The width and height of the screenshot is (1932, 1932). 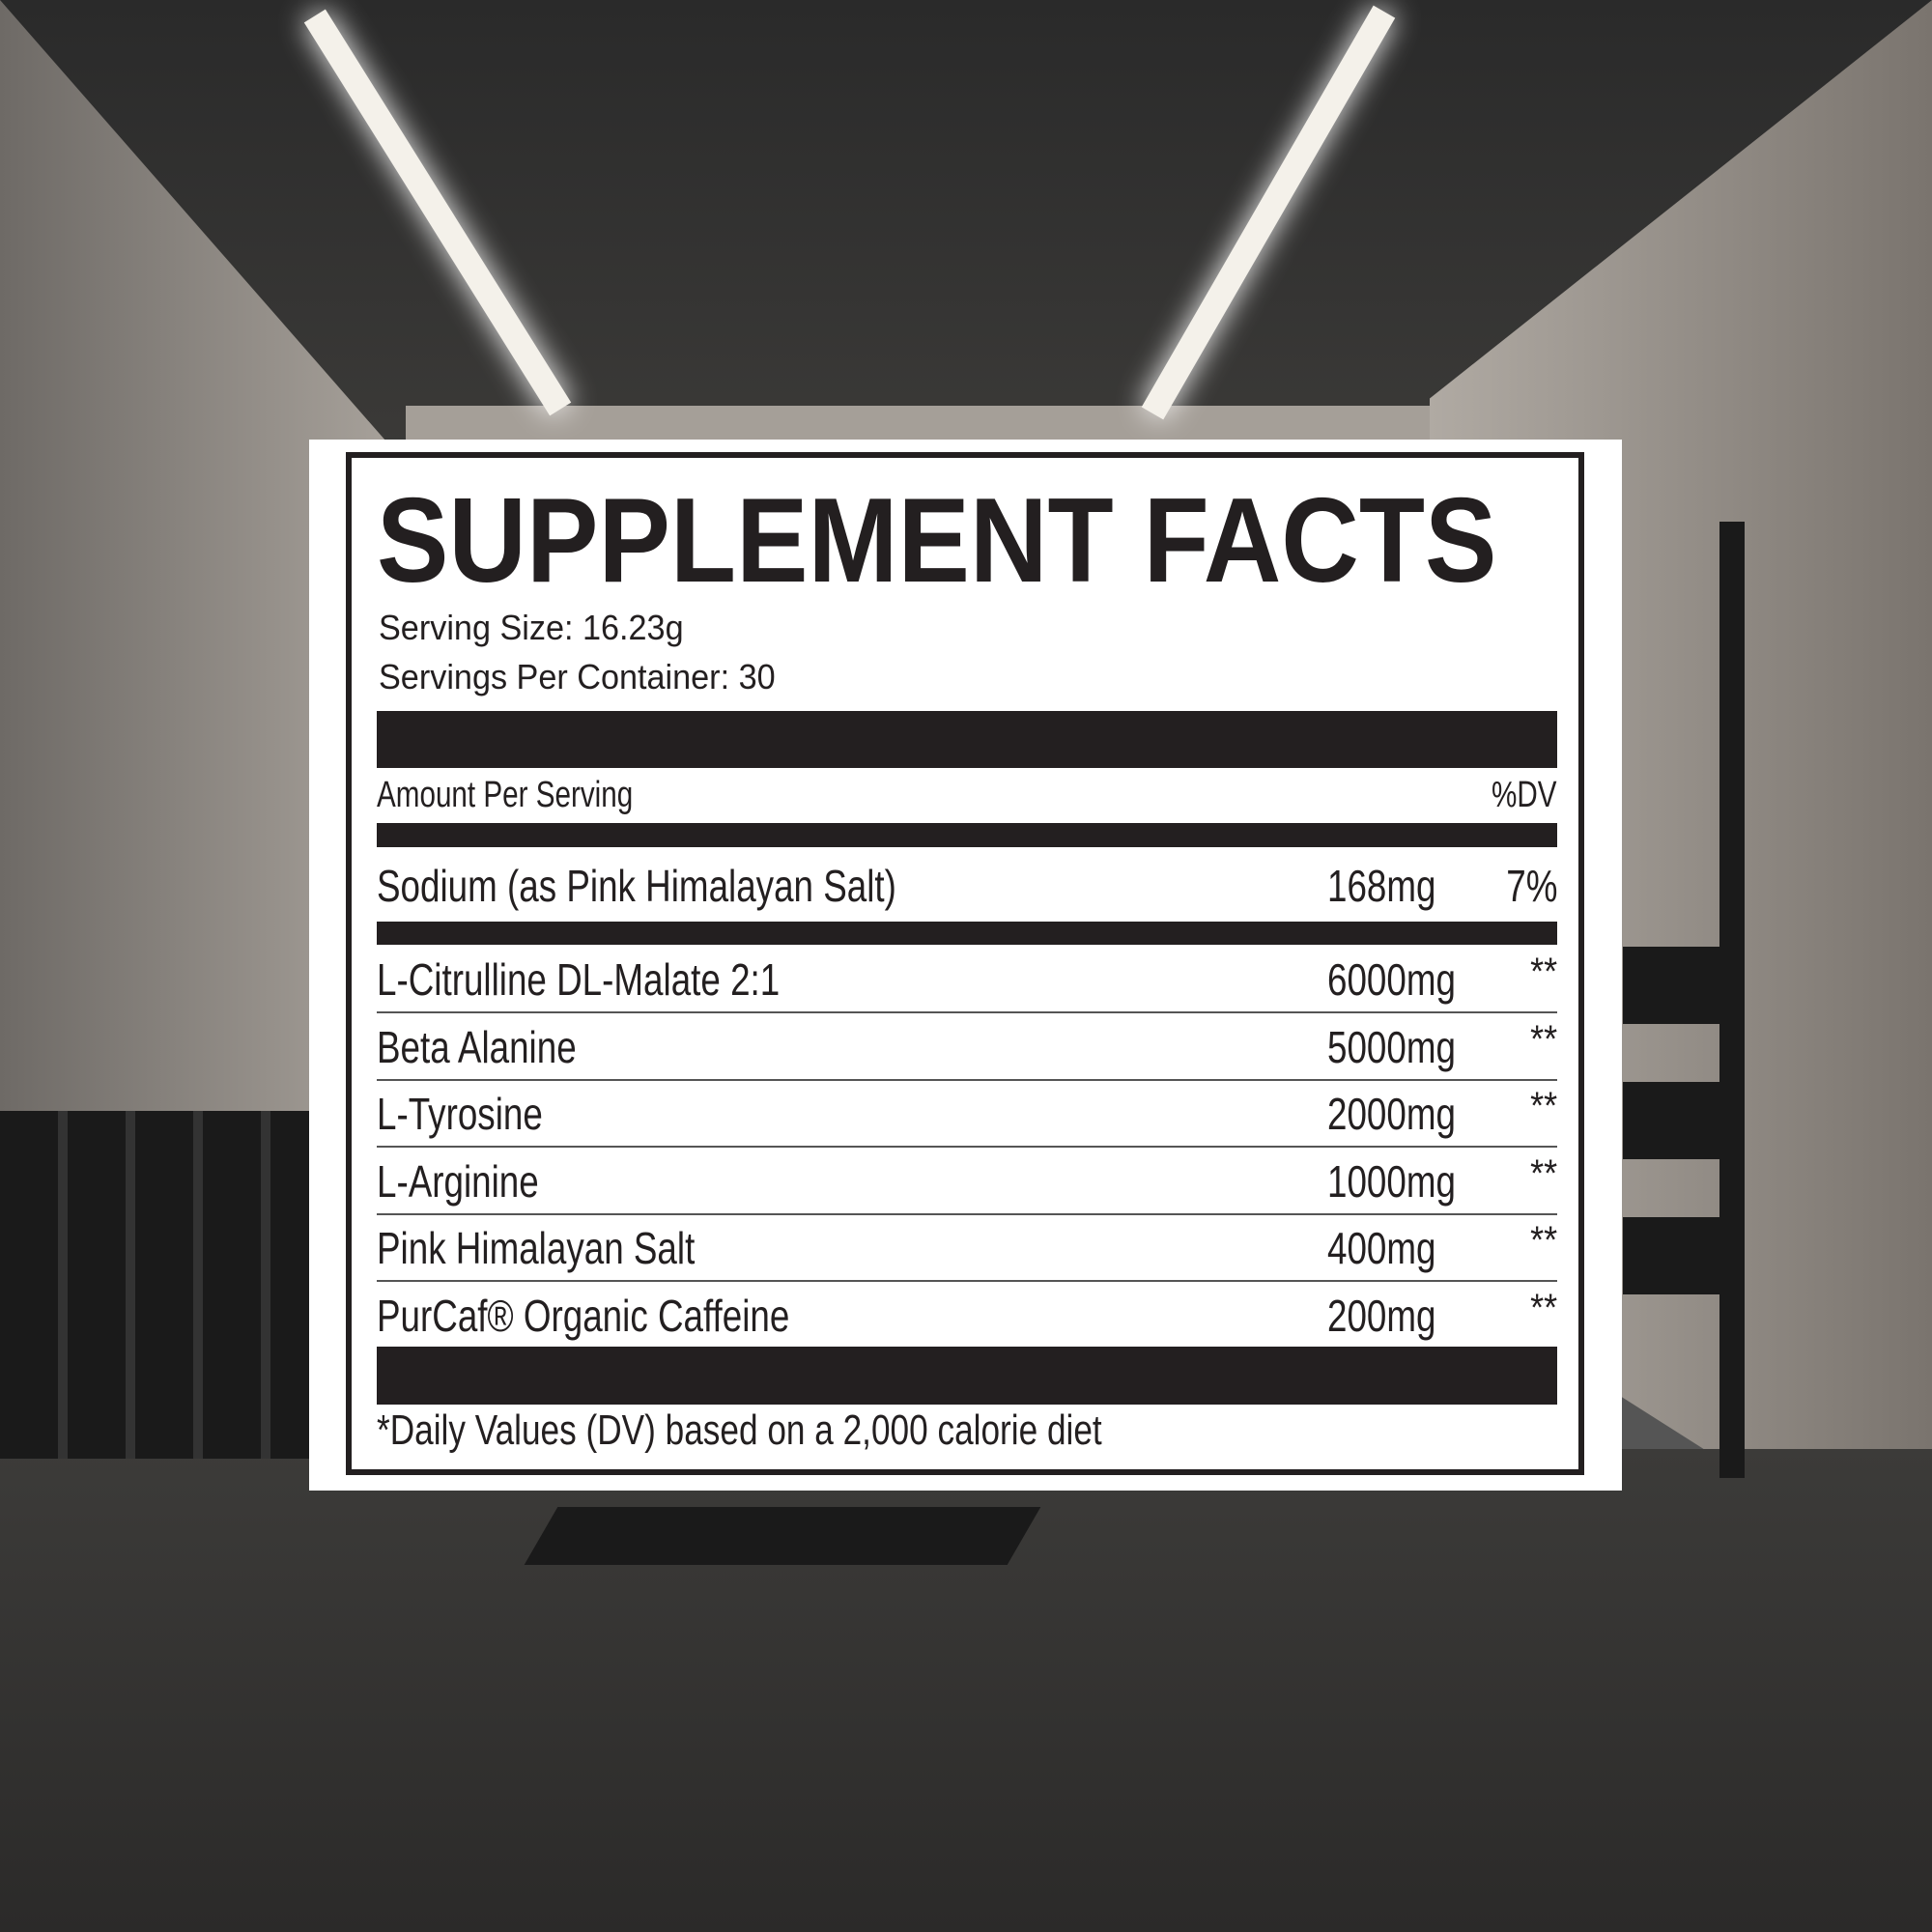 I want to click on serving-size: Serving Size: 16.23g, so click(x=531, y=627).